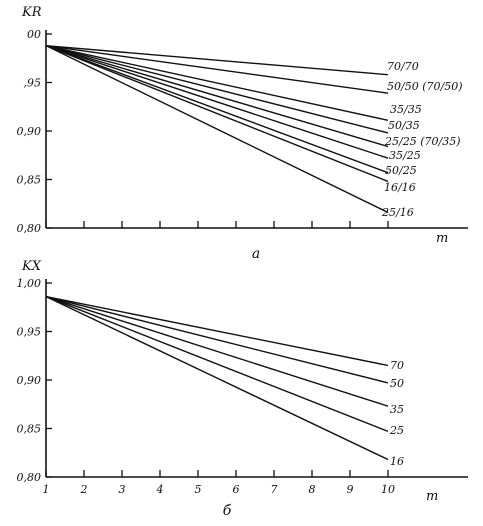 This screenshot has height=526, width=483. Describe the element at coordinates (424, 86) in the screenshot. I see `series-label: 50/50 (70/50)` at that location.